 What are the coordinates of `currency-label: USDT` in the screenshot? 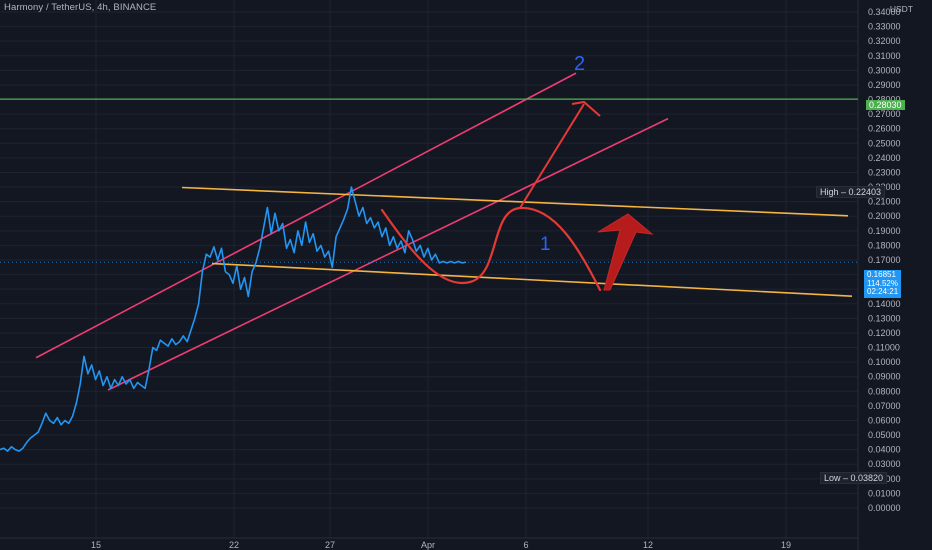 It's located at (901, 9).